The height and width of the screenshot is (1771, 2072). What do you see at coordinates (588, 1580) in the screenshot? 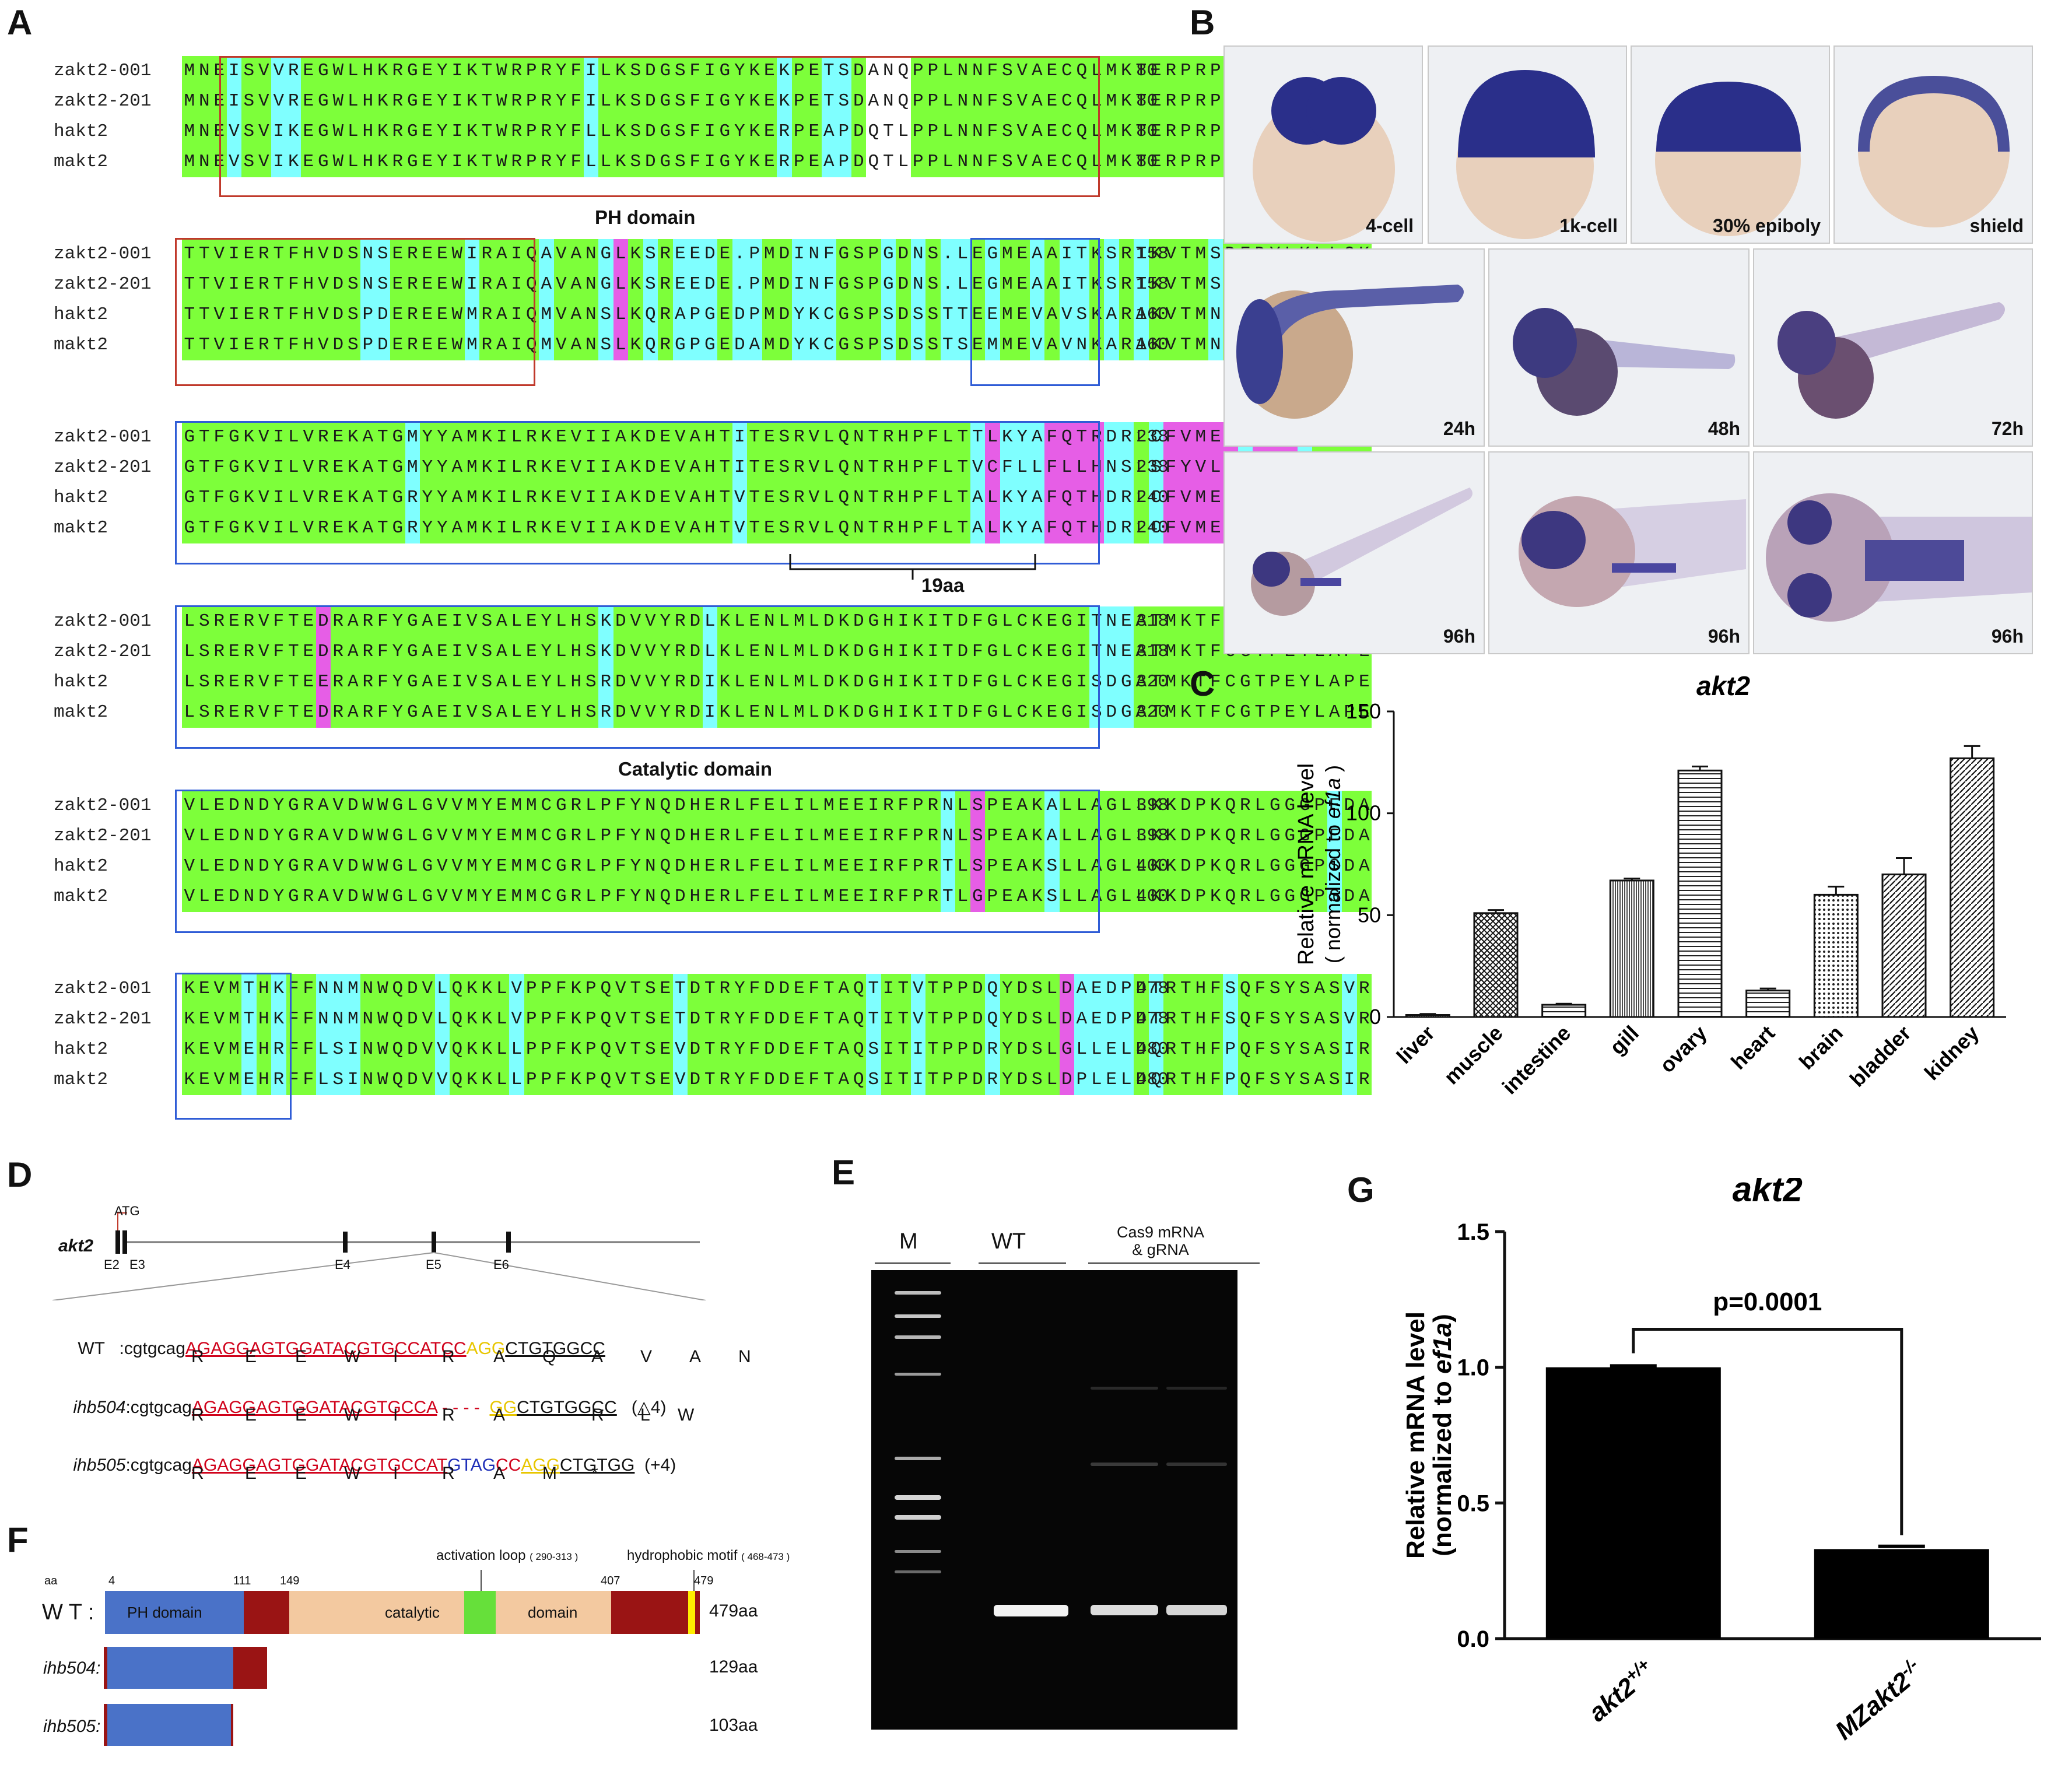
I see `domain-leader-lines` at bounding box center [588, 1580].